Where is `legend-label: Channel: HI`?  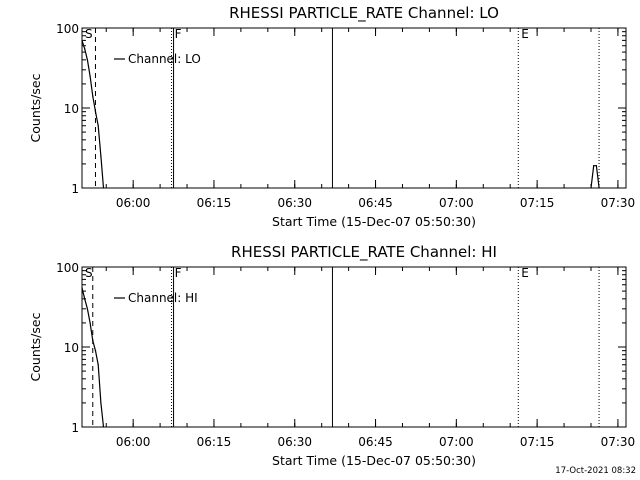
legend-label: Channel: HI is located at coordinates (163, 298).